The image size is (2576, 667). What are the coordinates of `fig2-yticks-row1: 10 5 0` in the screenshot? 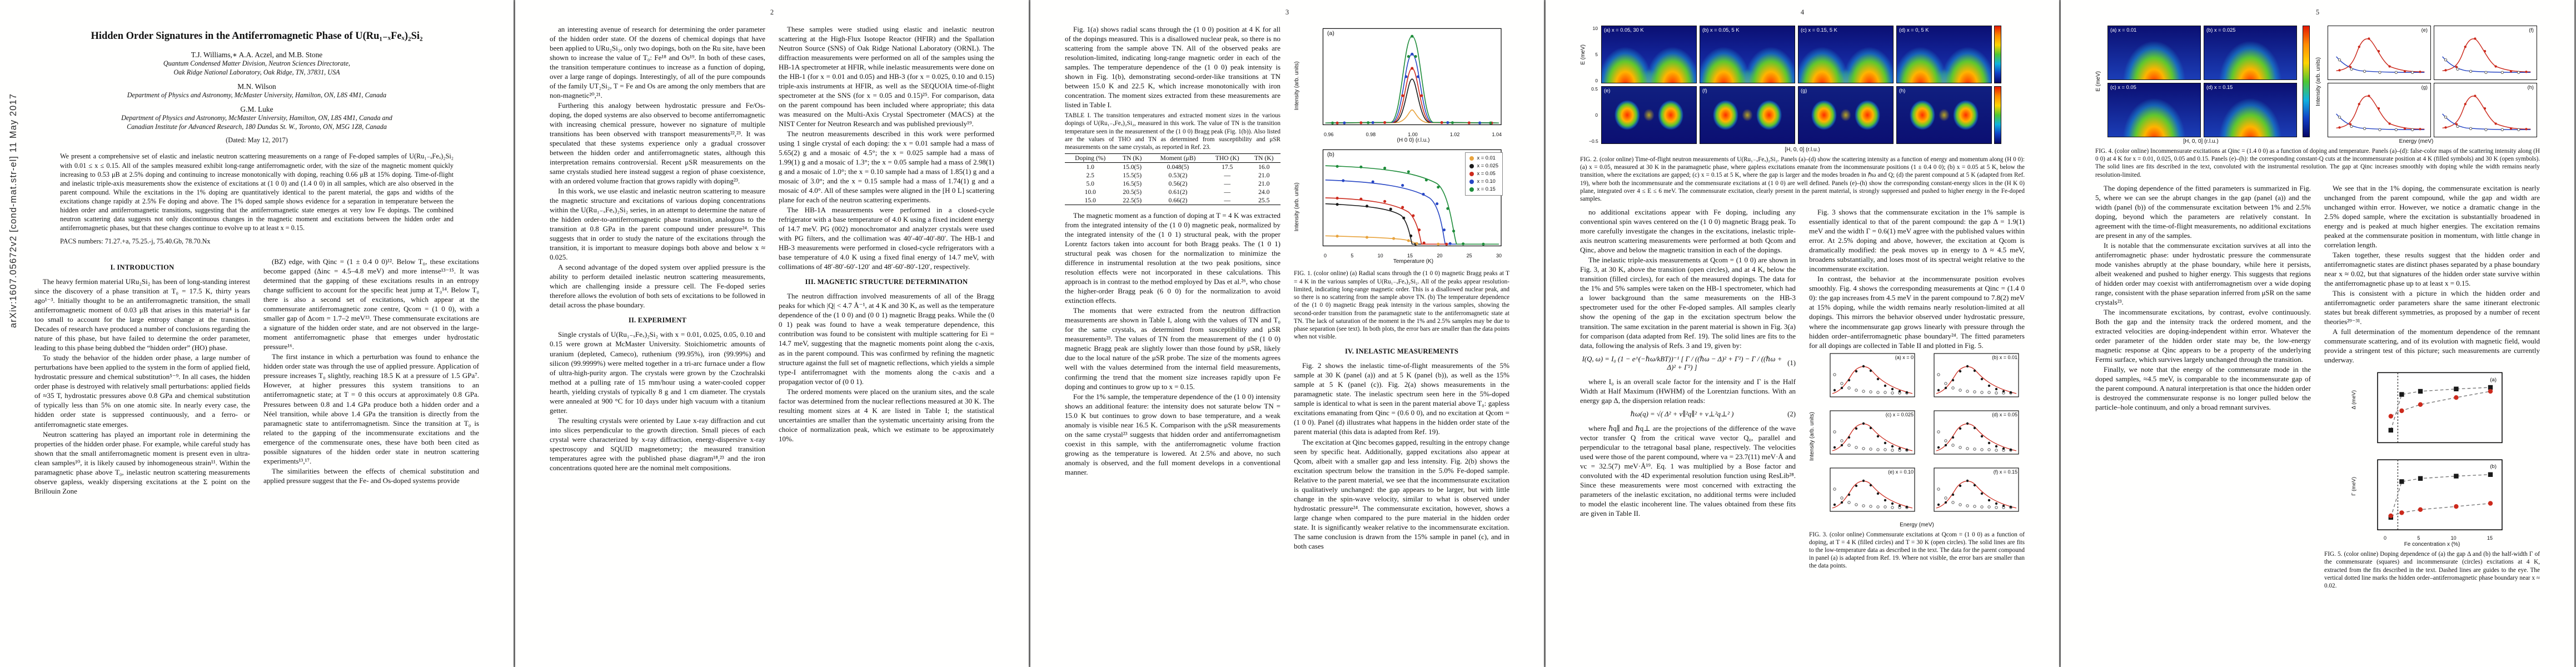 It's located at (1594, 54).